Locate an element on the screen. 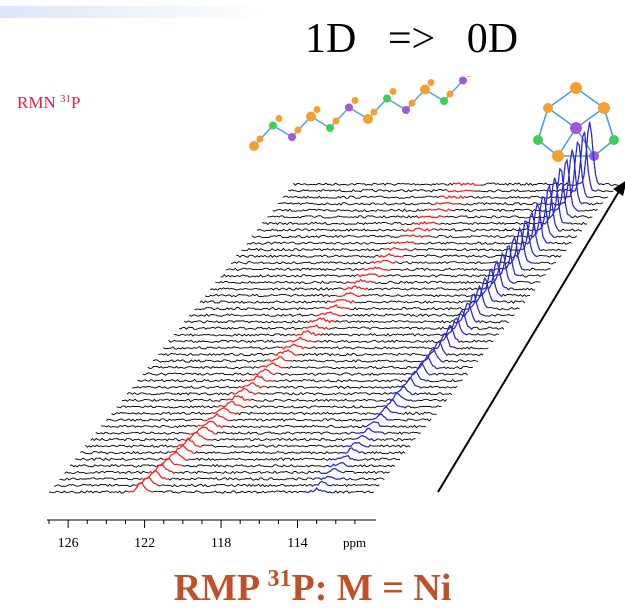 The image size is (625, 611). x-tick-label: 118 is located at coordinates (221, 543).